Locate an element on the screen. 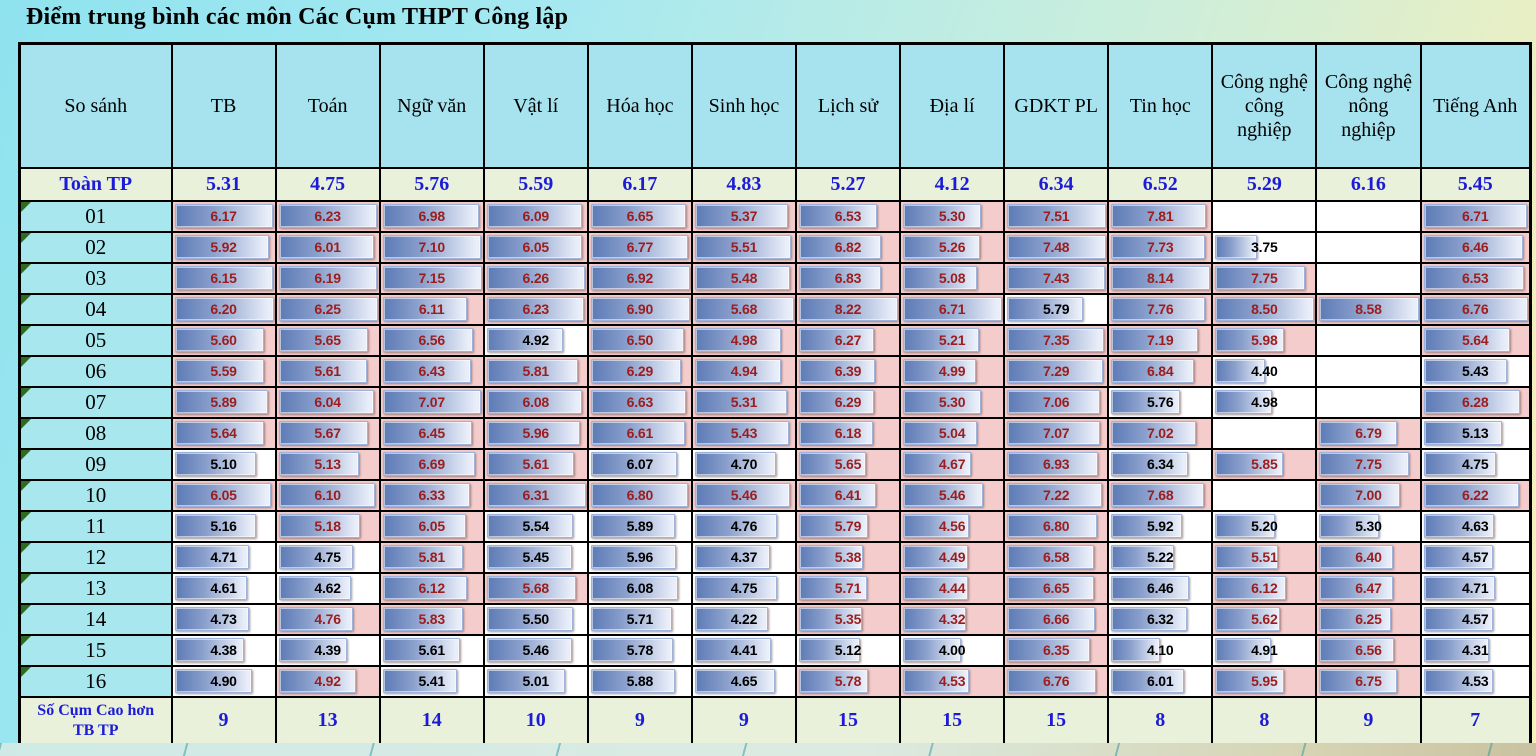  header-cell-9: GDKT PL is located at coordinates (1056, 105).